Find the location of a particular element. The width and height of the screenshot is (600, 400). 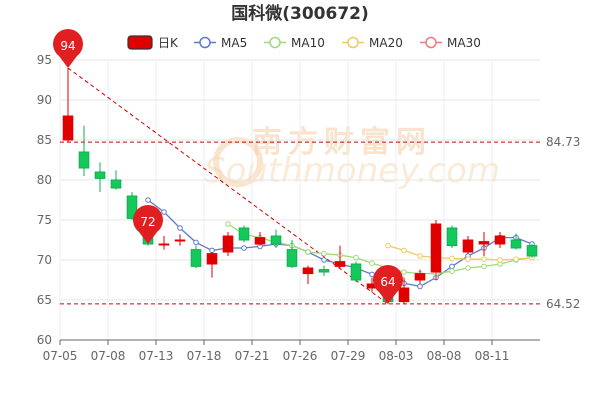

legend-label: MA20 is located at coordinates (386, 43).